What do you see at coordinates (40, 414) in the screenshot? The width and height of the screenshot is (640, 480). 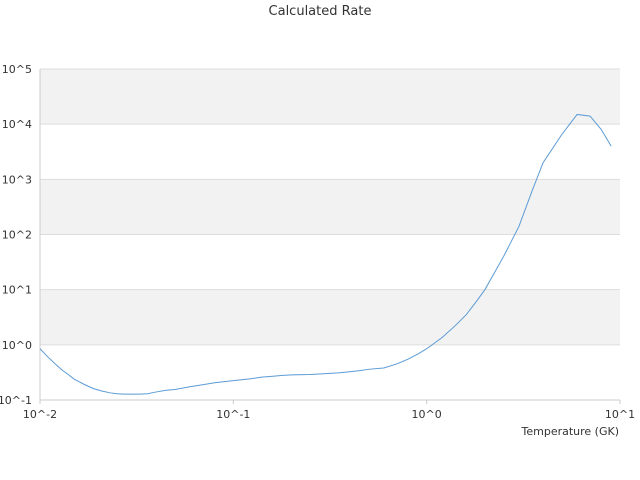 I see `x-tick-label: 10^-2` at bounding box center [40, 414].